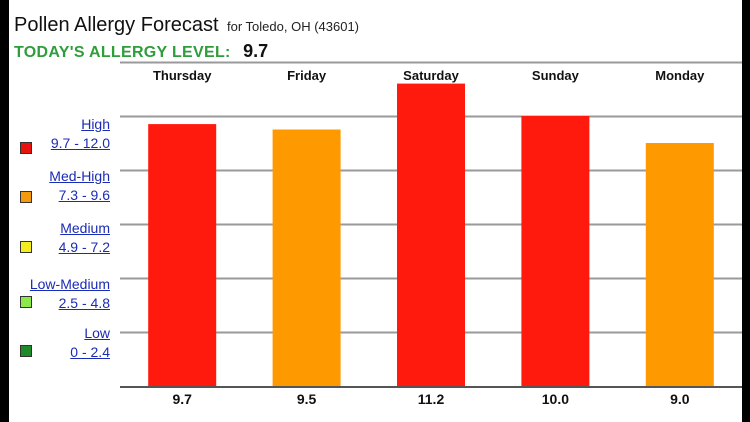 The width and height of the screenshot is (750, 422). I want to click on day-label-friday: Friday, so click(307, 75).